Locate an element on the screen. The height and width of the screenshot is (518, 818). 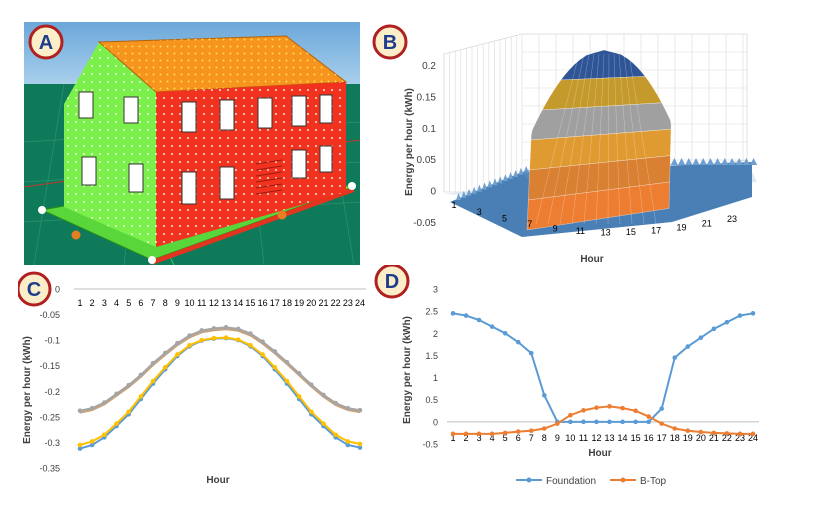
chart-d-x-tick: 17 is located at coordinates (662, 438).